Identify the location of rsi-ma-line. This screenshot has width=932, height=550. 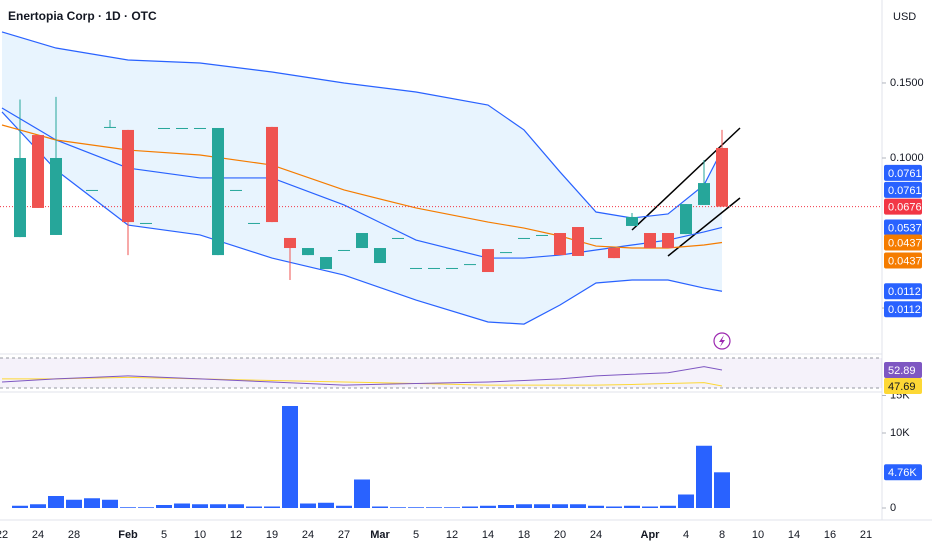
(362, 381).